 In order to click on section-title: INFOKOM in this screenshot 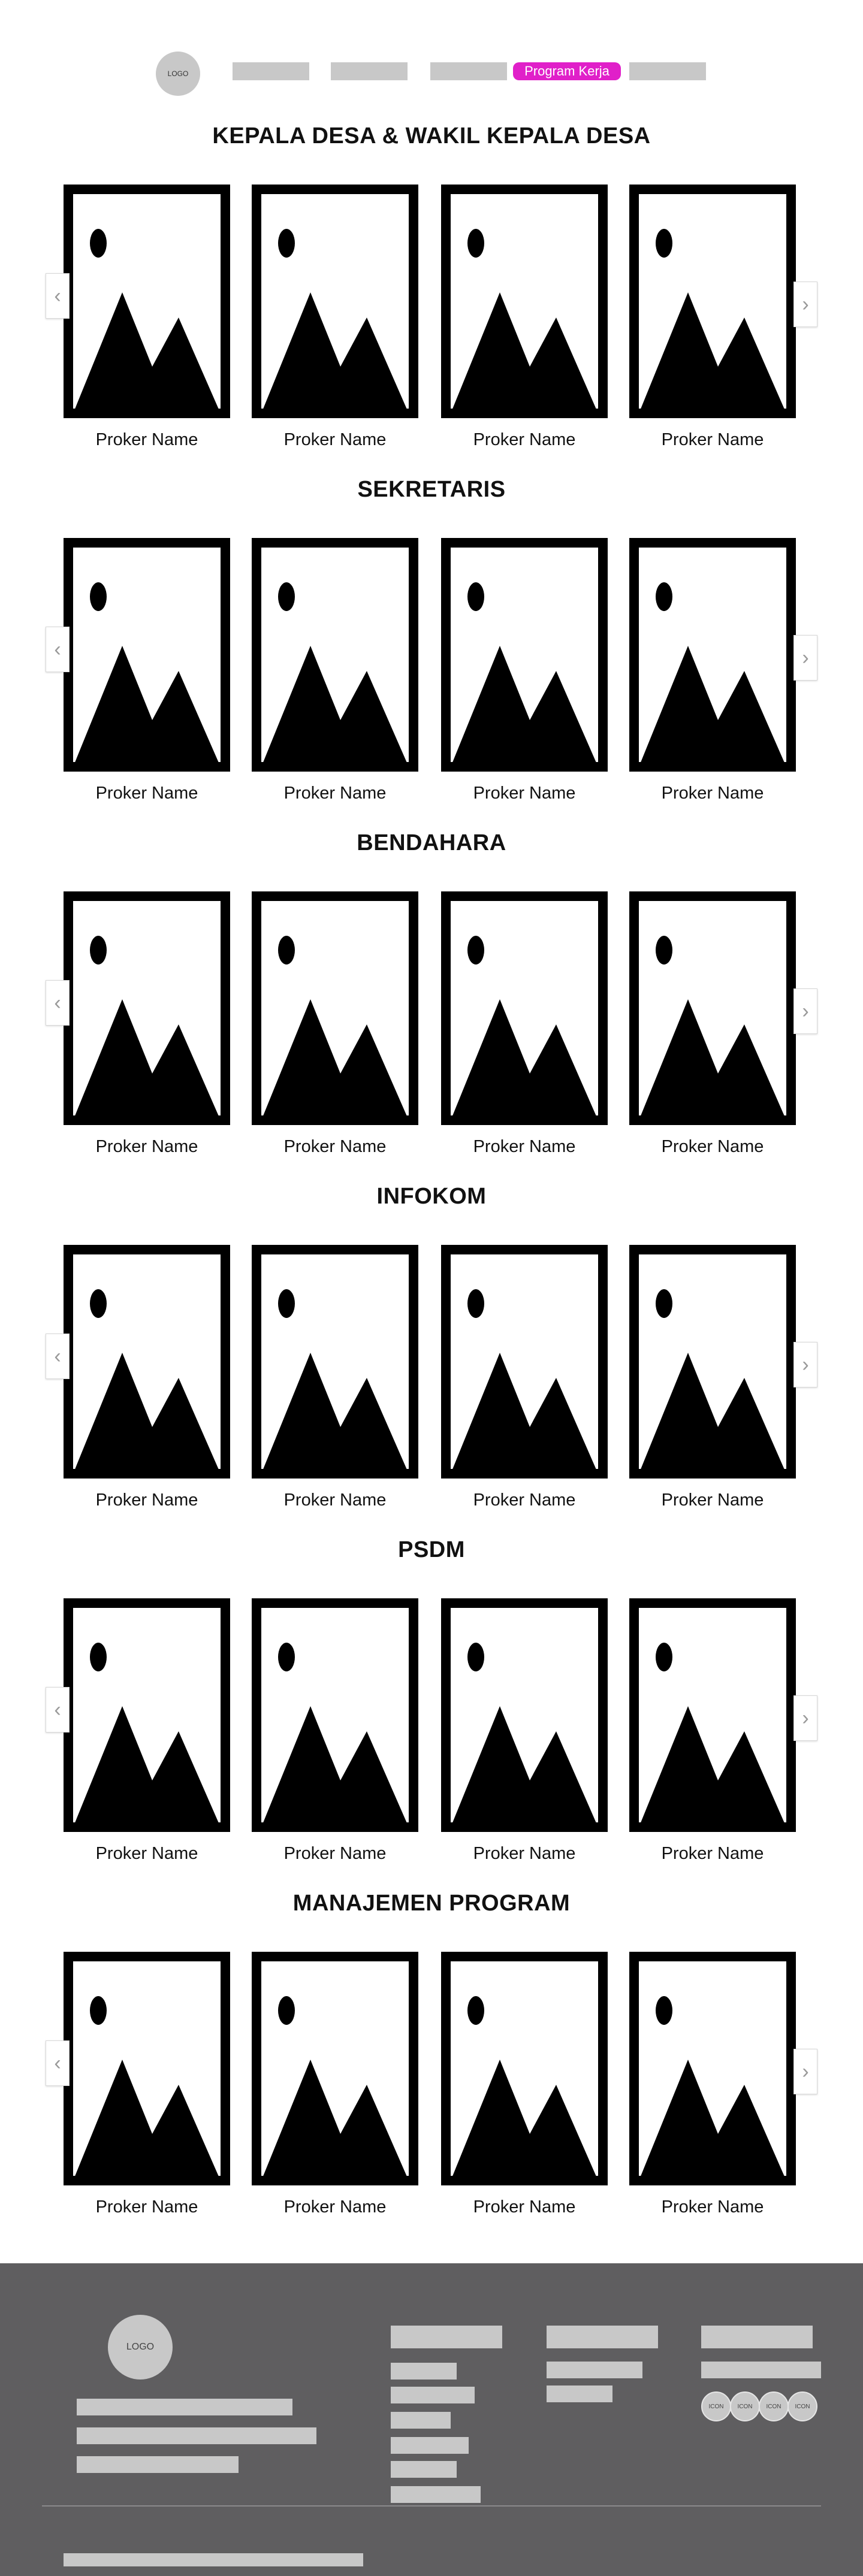, I will do `click(431, 1196)`.